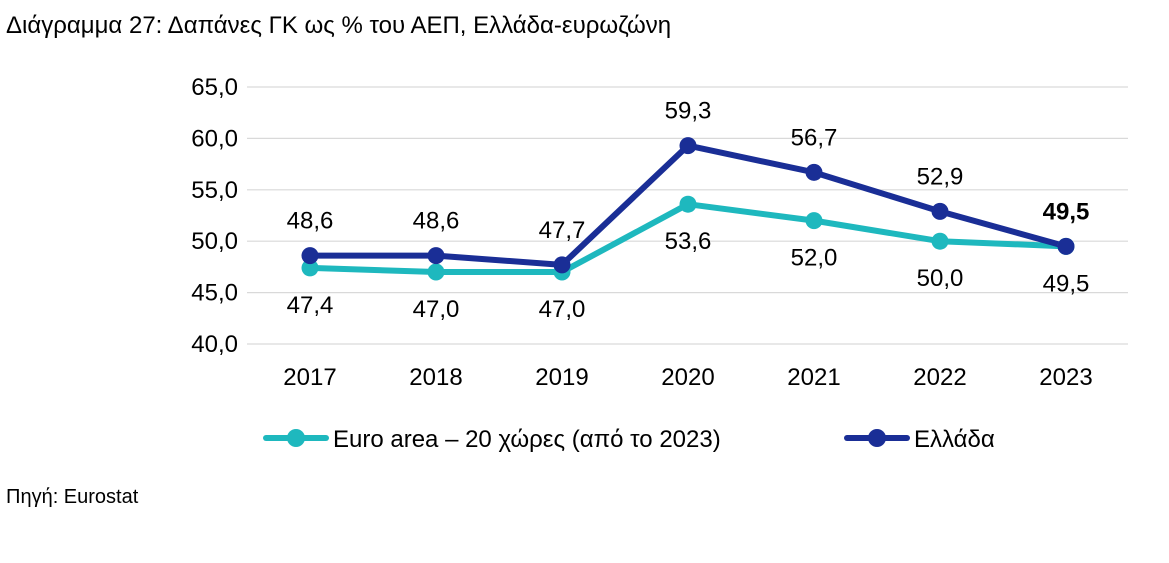  I want to click on y-tick-label: 65,0, so click(214, 87).